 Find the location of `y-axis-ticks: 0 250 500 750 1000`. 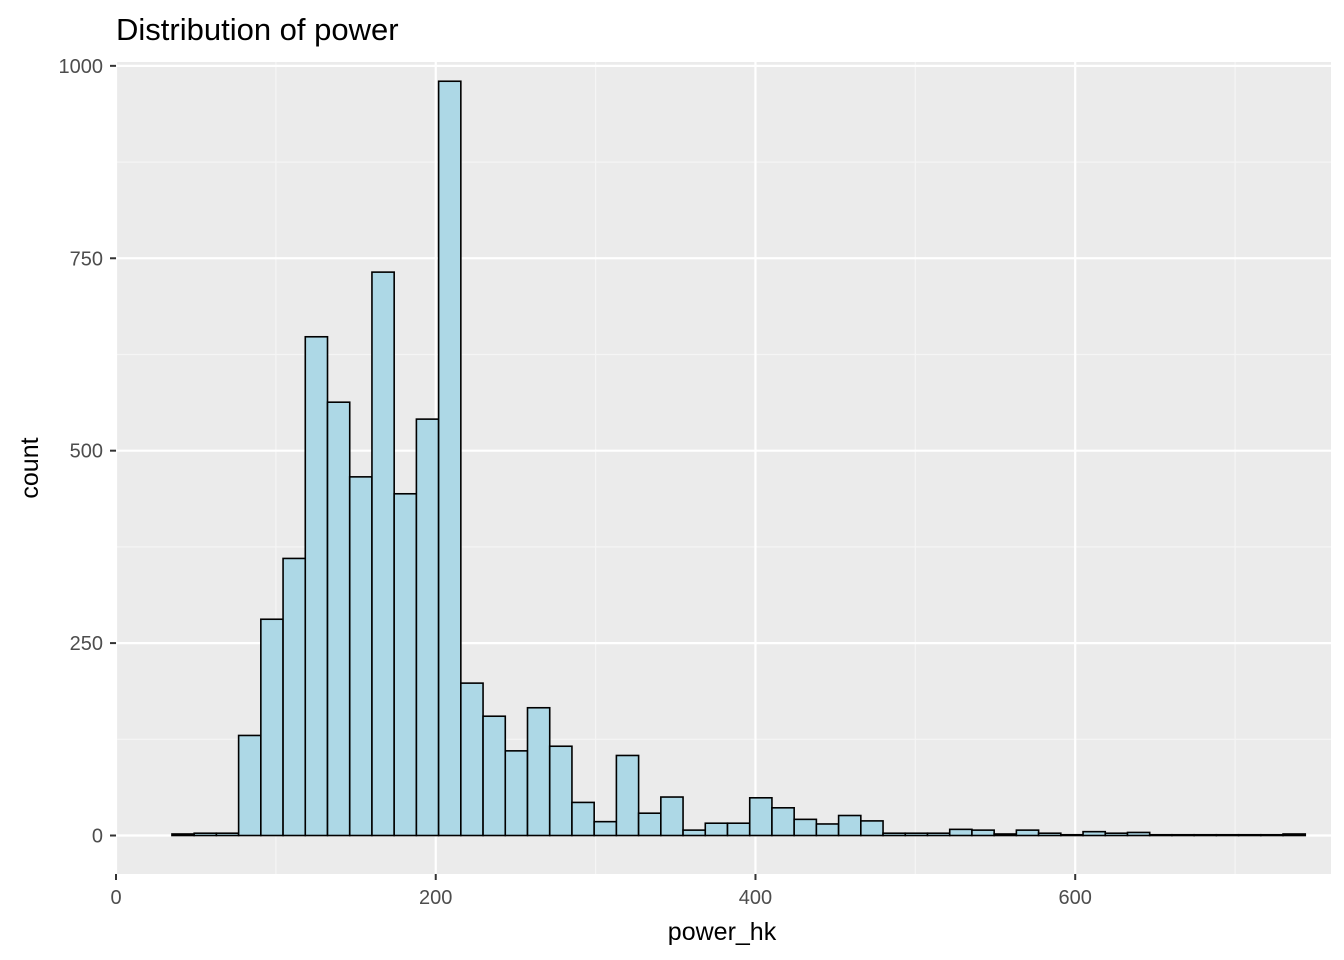

y-axis-ticks: 0 250 500 750 1000 is located at coordinates (87, 452).